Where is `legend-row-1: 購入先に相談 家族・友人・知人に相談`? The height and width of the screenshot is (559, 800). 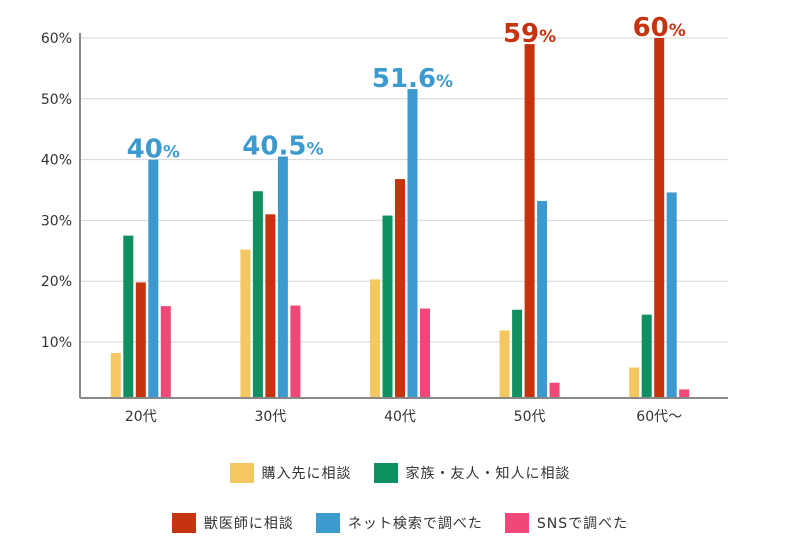
legend-row-1: 購入先に相談 家族・友人・知人に相談 is located at coordinates (400, 473).